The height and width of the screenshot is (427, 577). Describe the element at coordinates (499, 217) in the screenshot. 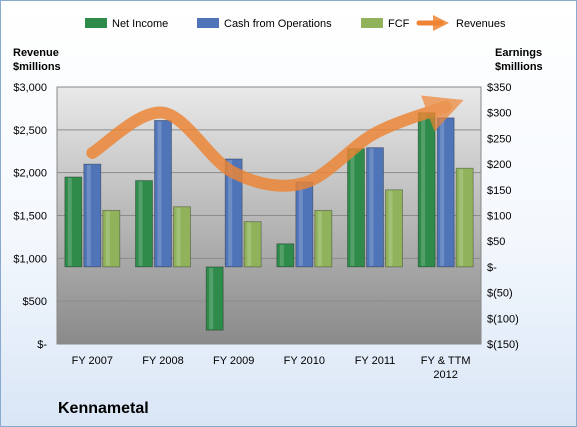

I see `right-tick-label: $100` at that location.